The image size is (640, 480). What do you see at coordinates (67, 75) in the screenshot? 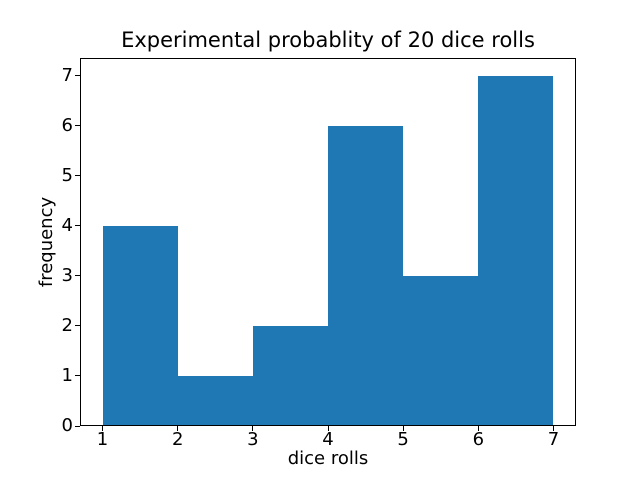
I see `y-tick-label: 7` at bounding box center [67, 75].